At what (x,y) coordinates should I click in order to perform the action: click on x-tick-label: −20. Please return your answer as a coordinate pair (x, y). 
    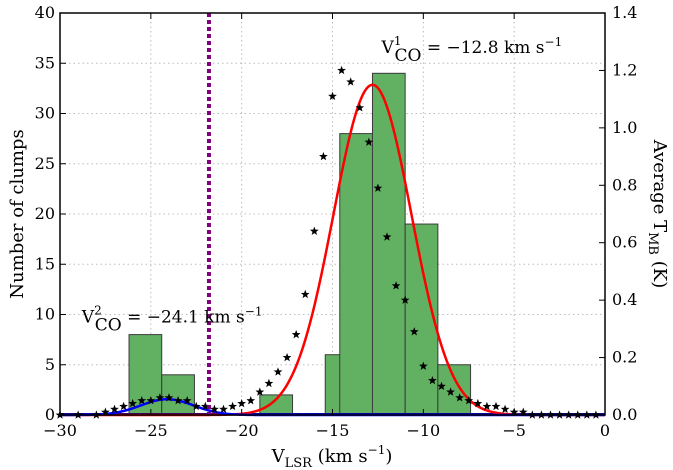
    Looking at the image, I should click on (242, 430).